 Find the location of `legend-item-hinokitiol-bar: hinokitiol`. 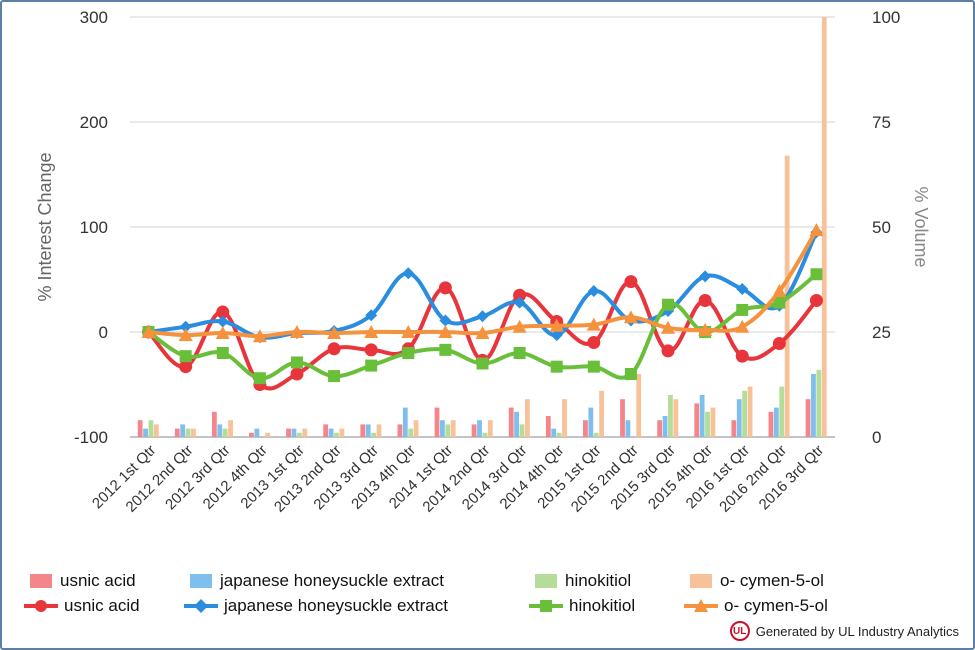

legend-item-hinokitiol-bar: hinokitiol is located at coordinates (583, 581).